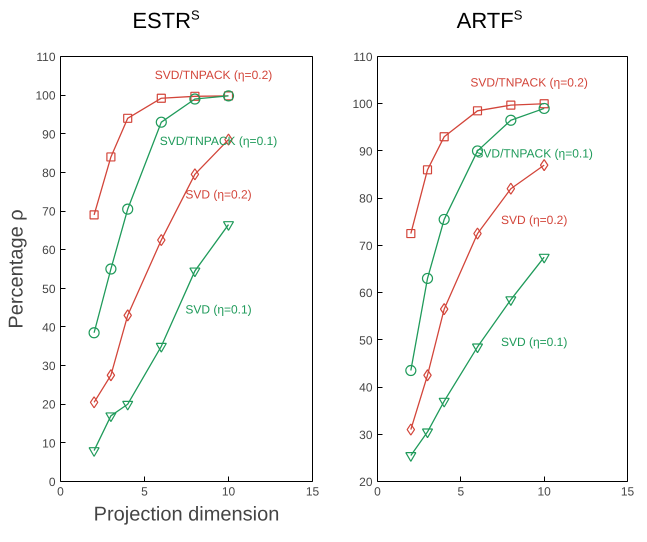 Image resolution: width=647 pixels, height=542 pixels. I want to click on y-axis-title: Percentage ρ, so click(16, 269).